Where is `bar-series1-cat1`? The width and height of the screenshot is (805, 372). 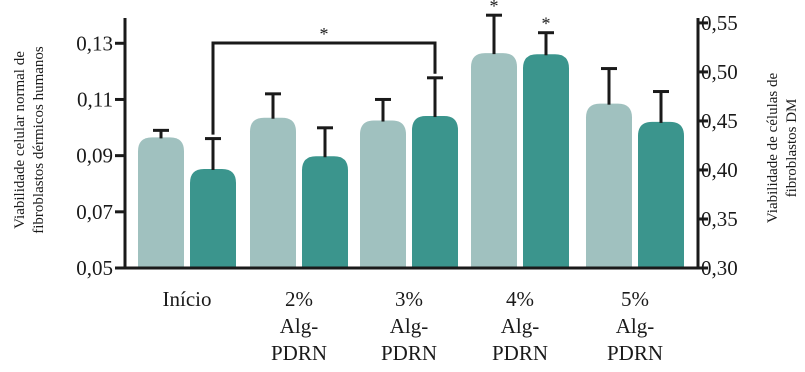
bar-series1-cat1 is located at coordinates (161, 202).